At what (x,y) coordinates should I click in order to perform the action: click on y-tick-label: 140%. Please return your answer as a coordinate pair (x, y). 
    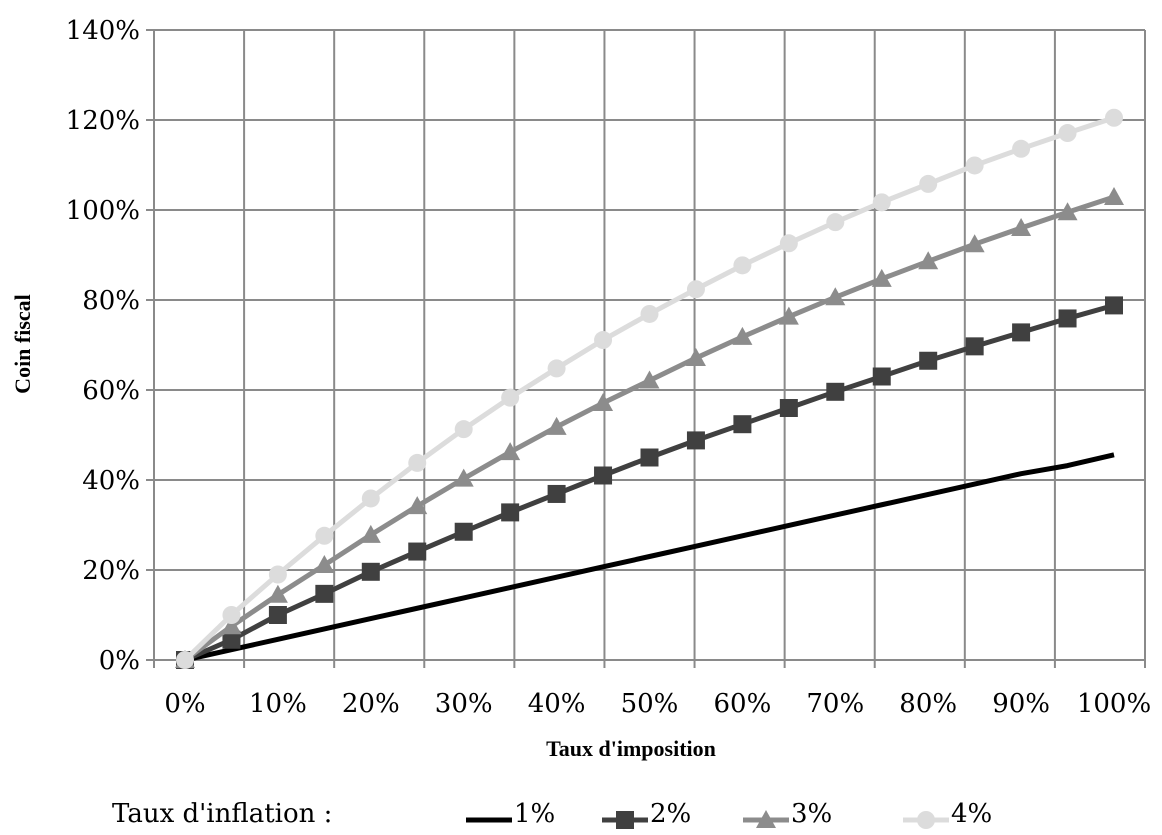
    Looking at the image, I should click on (103, 31).